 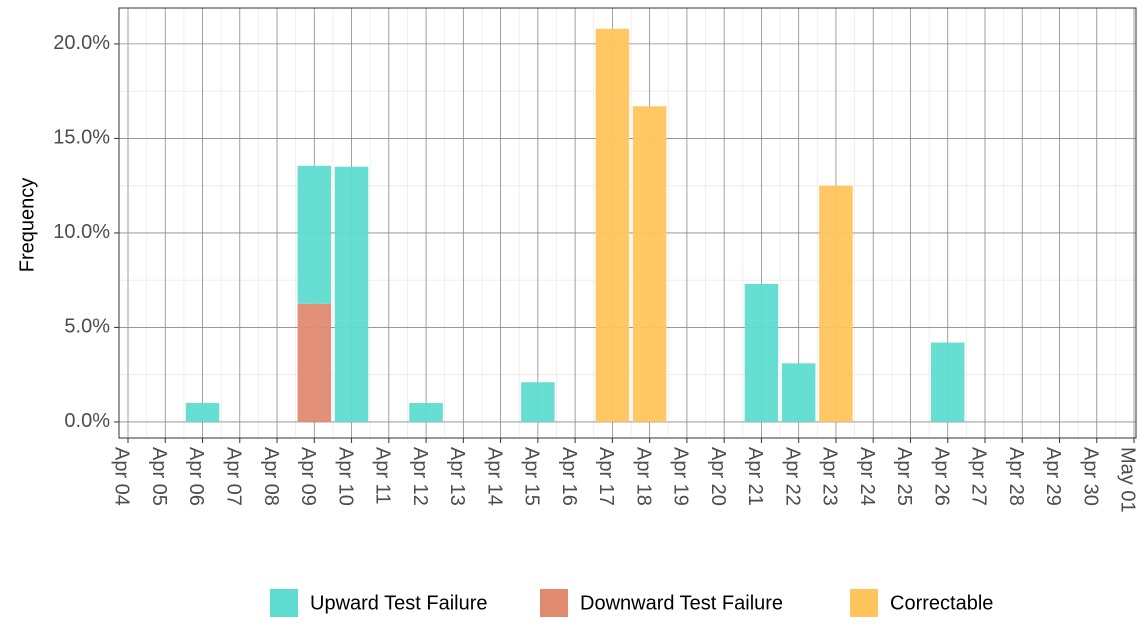 What do you see at coordinates (1127, 480) in the screenshot?
I see `x-tick-label: May 01` at bounding box center [1127, 480].